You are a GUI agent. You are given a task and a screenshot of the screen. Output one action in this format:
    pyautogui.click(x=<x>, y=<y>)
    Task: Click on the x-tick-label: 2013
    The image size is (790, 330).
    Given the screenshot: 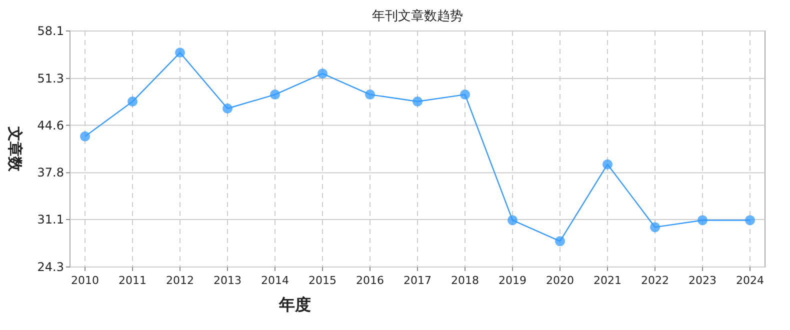 What is the action you would take?
    pyautogui.click(x=228, y=280)
    